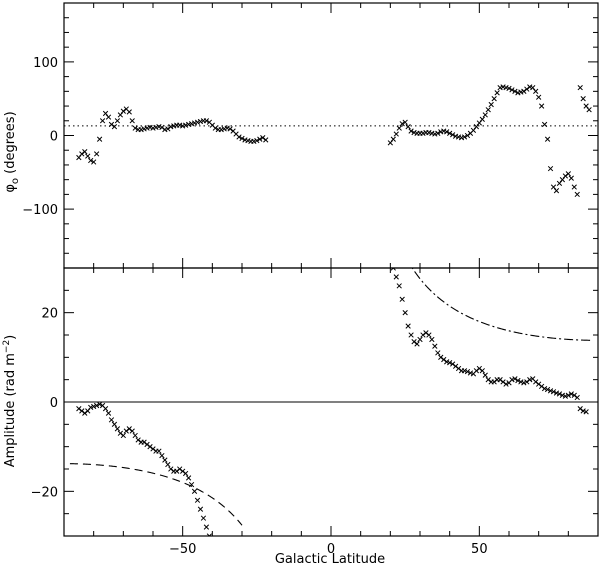 The height and width of the screenshot is (569, 600). Describe the element at coordinates (331, 549) in the screenshot. I see `bottom-x-tick-label: 0` at that location.